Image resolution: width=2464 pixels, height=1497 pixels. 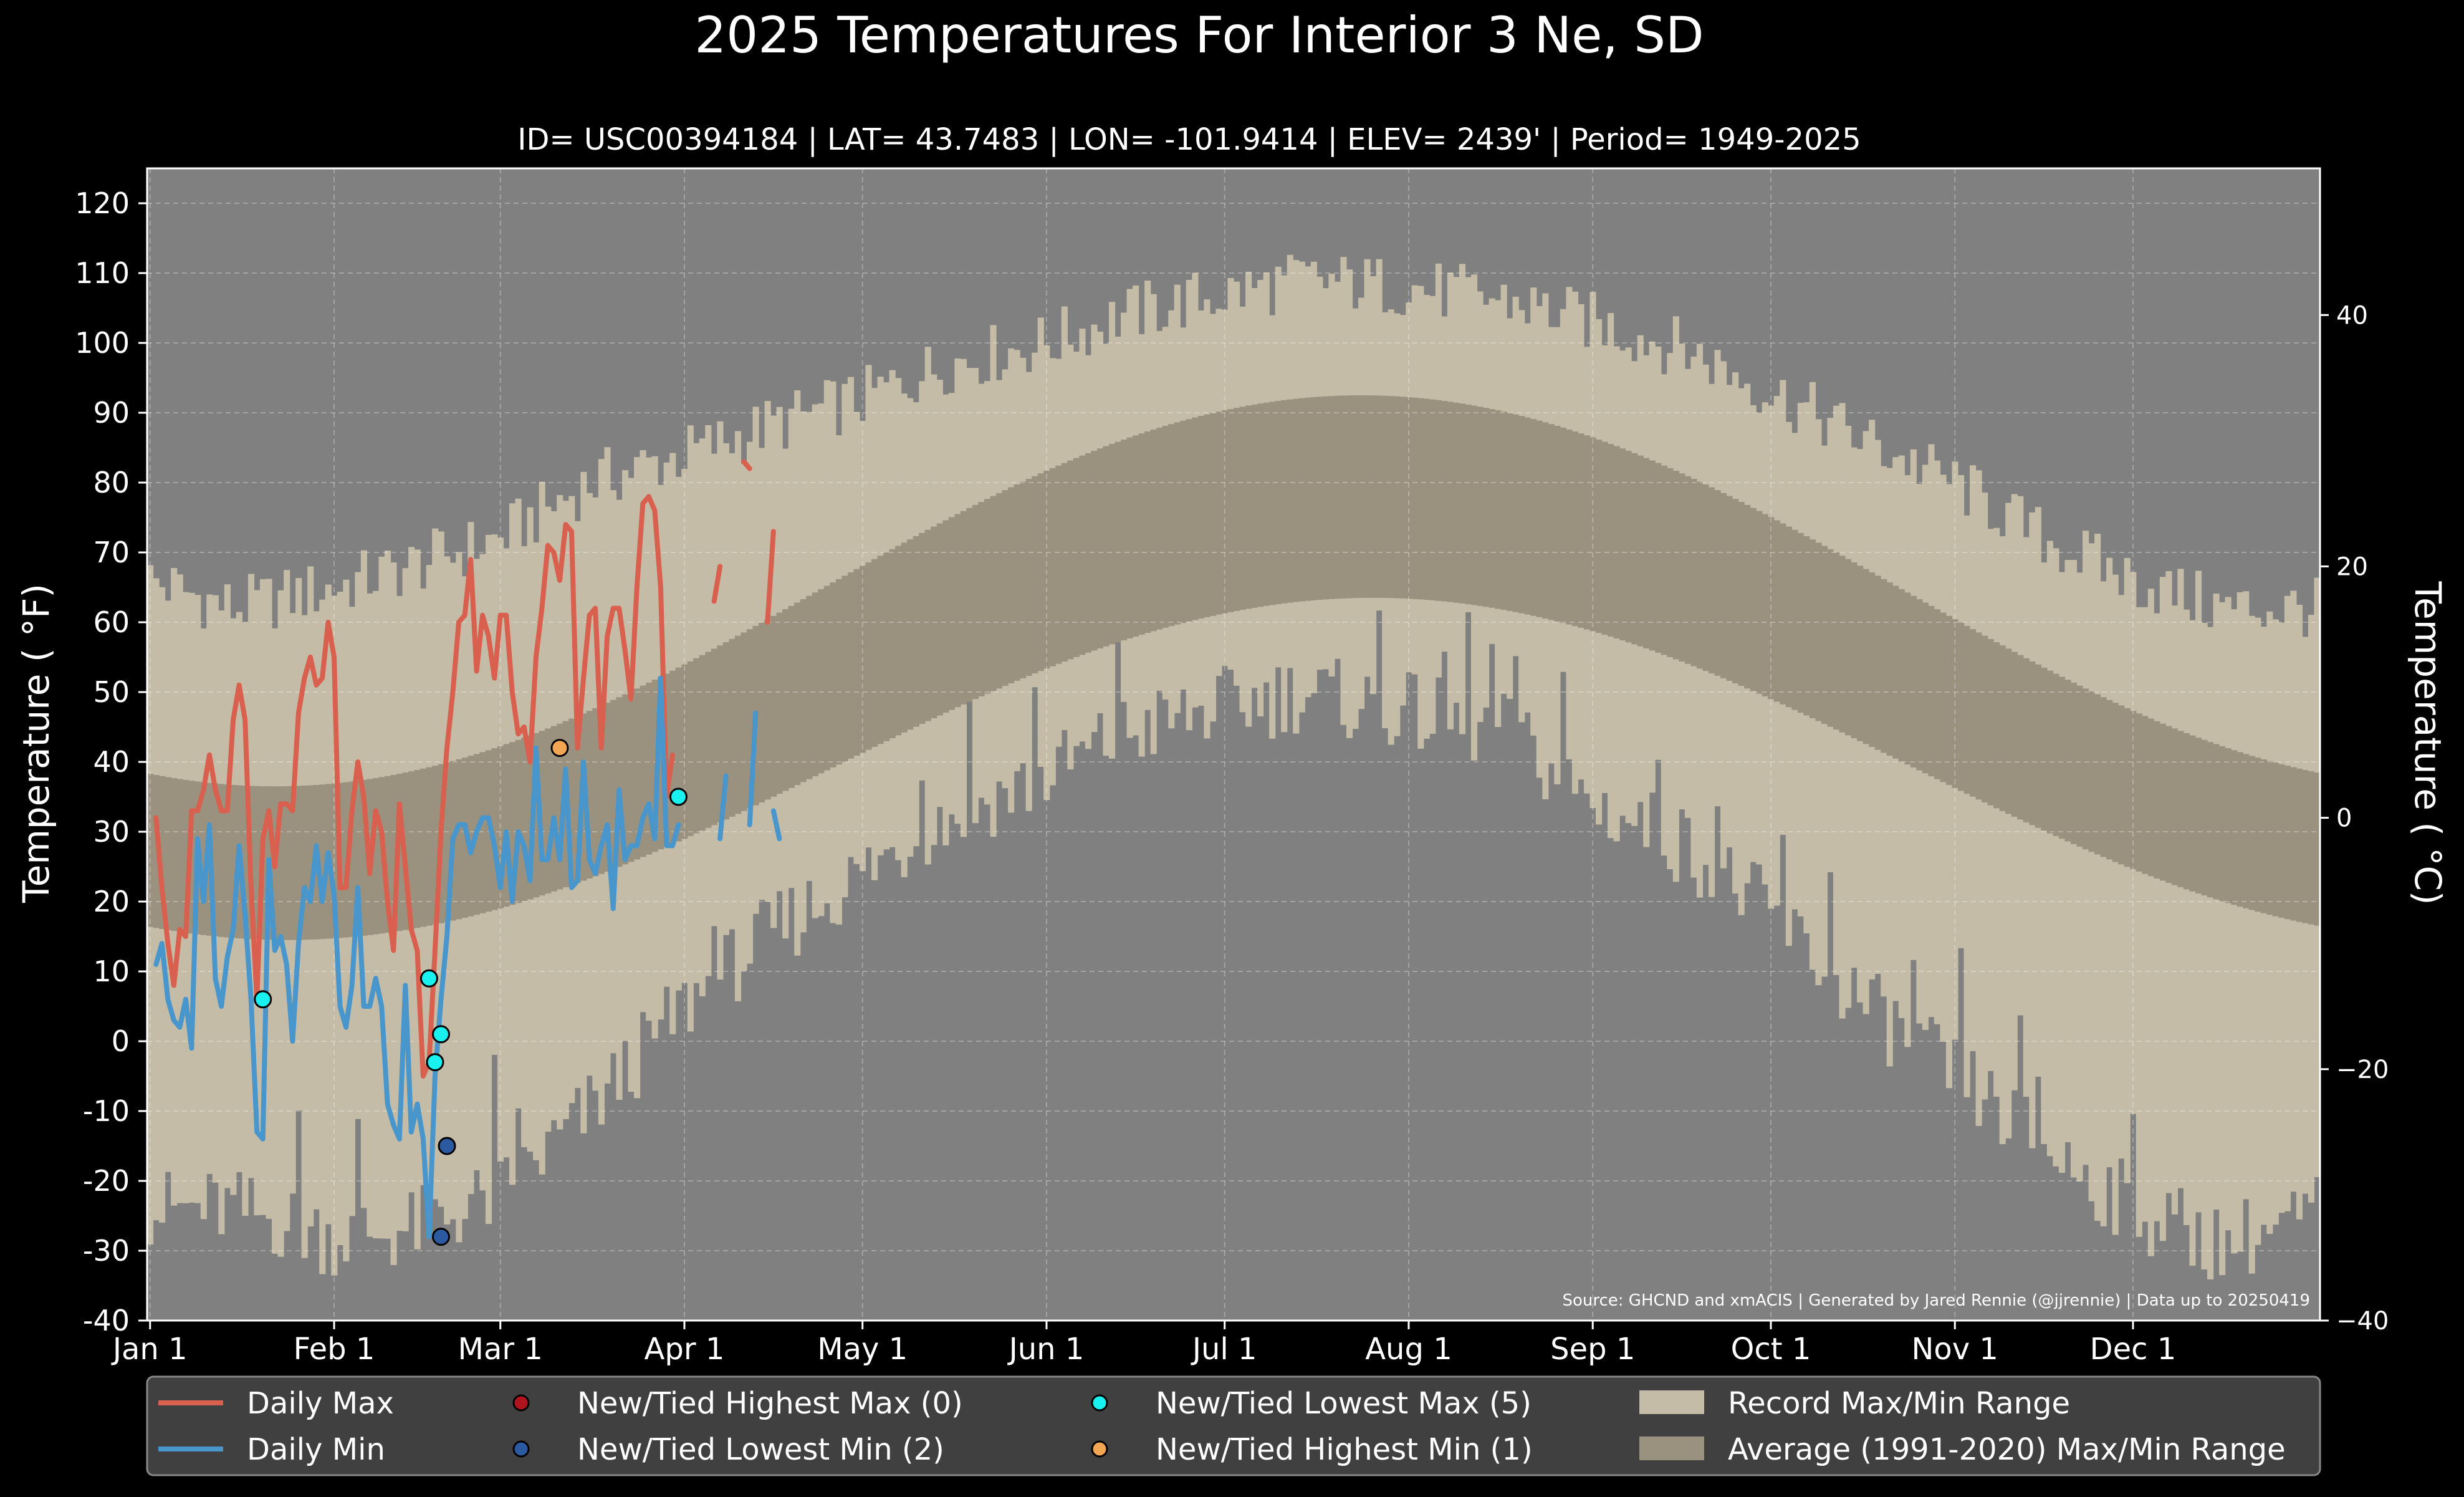 What do you see at coordinates (2362, 1321) in the screenshot?
I see `right-tick-label: −40` at bounding box center [2362, 1321].